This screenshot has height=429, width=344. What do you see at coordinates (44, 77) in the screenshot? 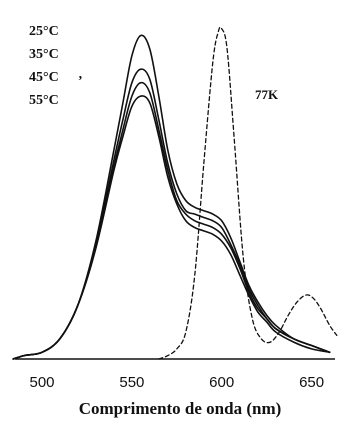
I see `legend-label-45c: 45°C` at bounding box center [44, 77].